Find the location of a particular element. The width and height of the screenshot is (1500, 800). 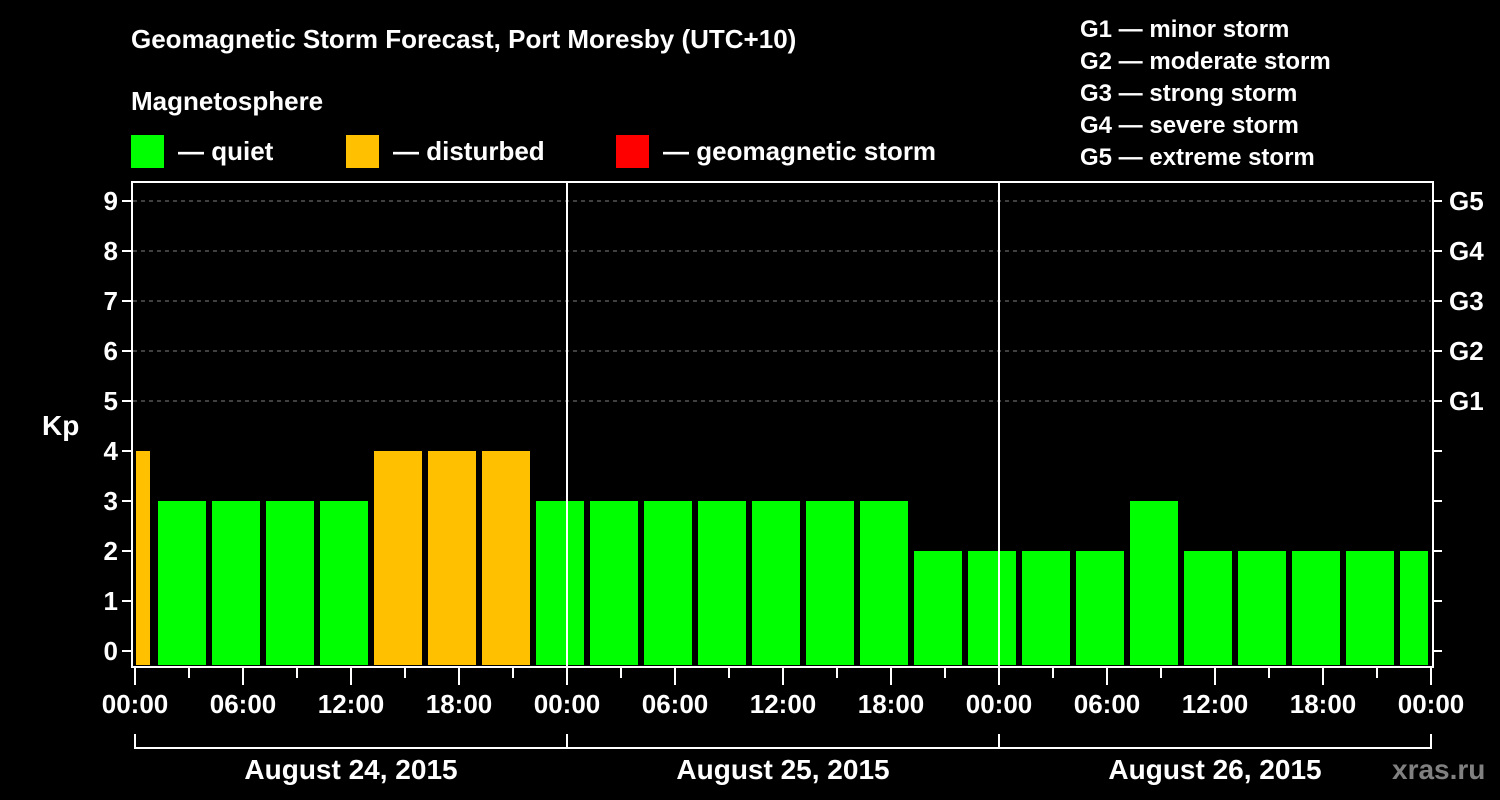

day-label: August 25, 2015 is located at coordinates (783, 769).